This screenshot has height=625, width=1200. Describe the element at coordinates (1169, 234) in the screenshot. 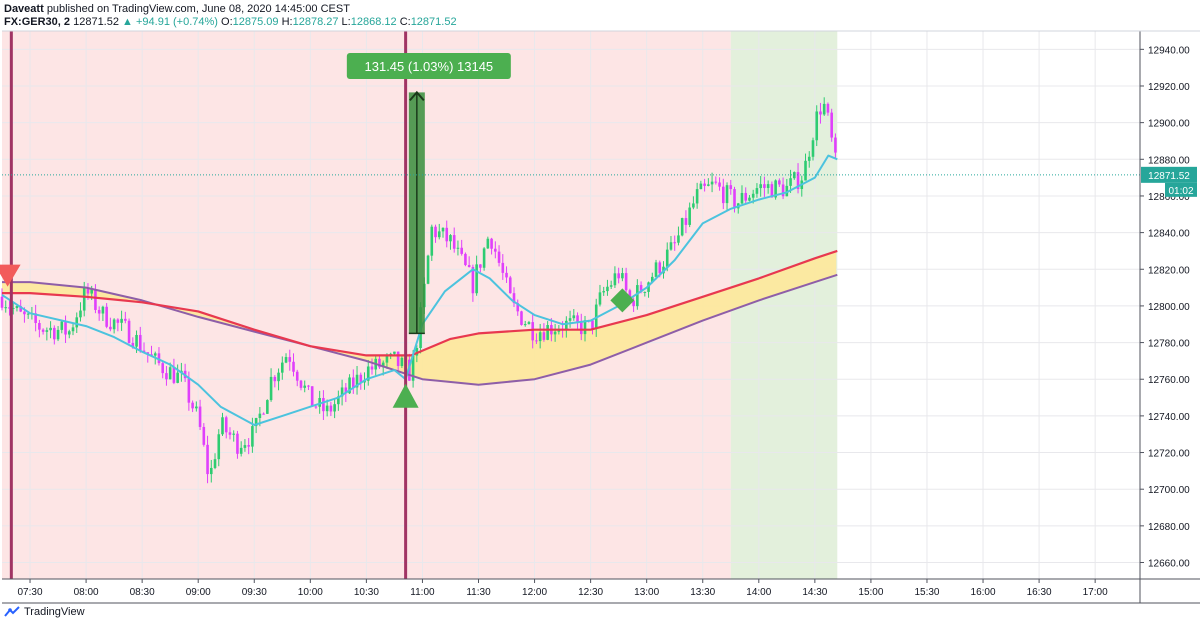

I see `y-tick-label: 12840.00` at that location.